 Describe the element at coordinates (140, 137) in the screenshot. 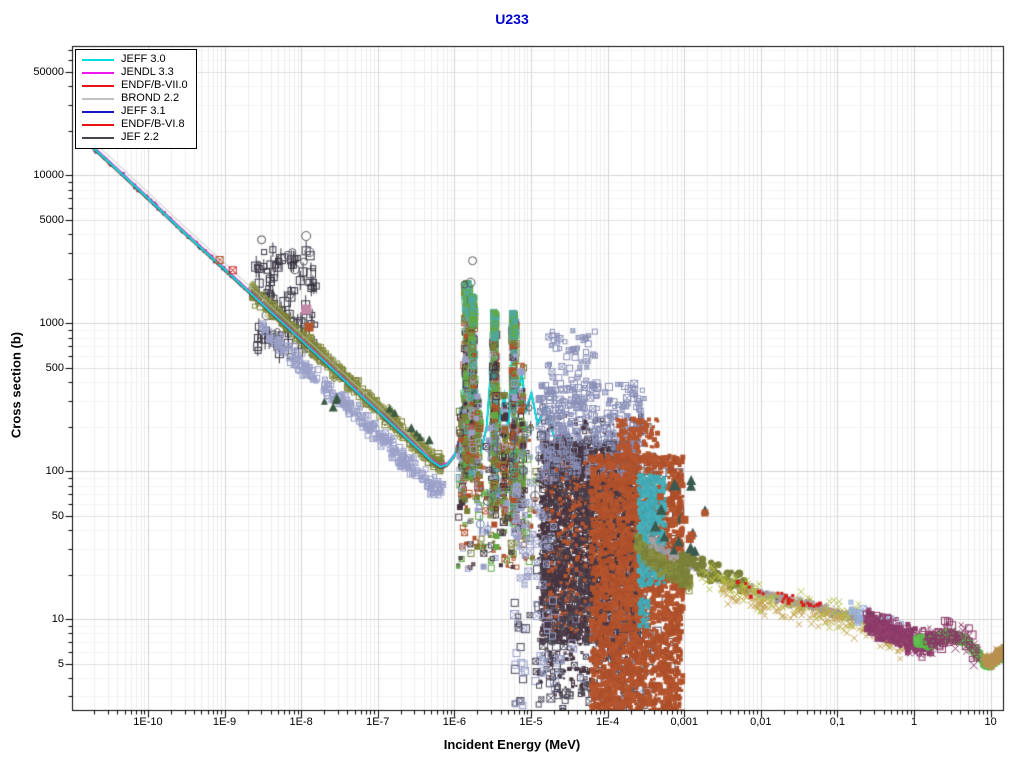

I see `legend-item-label: JEF 2.2` at that location.